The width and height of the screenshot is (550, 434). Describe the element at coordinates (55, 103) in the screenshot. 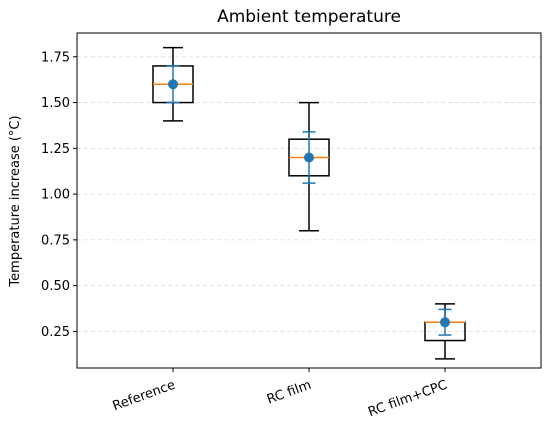

I see `y-tick-label: 1.50` at that location.